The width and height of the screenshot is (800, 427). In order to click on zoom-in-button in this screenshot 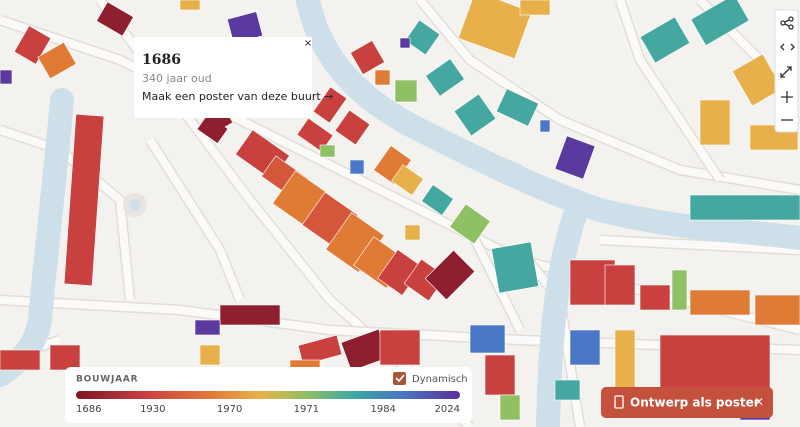, I will do `click(787, 97)`.